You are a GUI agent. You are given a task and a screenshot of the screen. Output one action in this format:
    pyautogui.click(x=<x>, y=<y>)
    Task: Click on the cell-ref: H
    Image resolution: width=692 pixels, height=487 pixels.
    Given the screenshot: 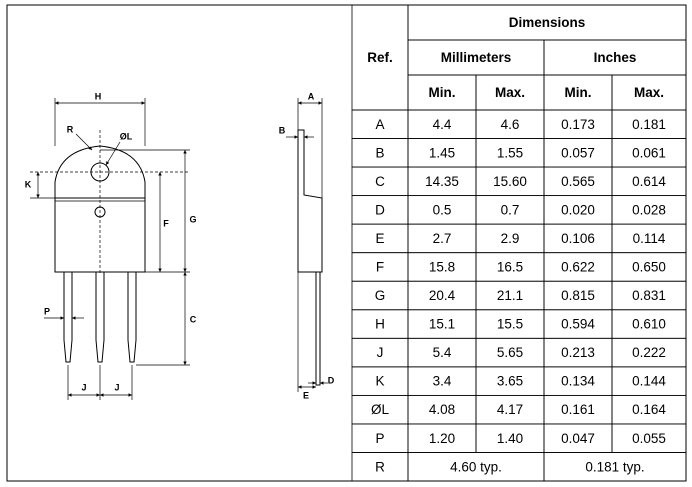 What is the action you would take?
    pyautogui.click(x=380, y=324)
    